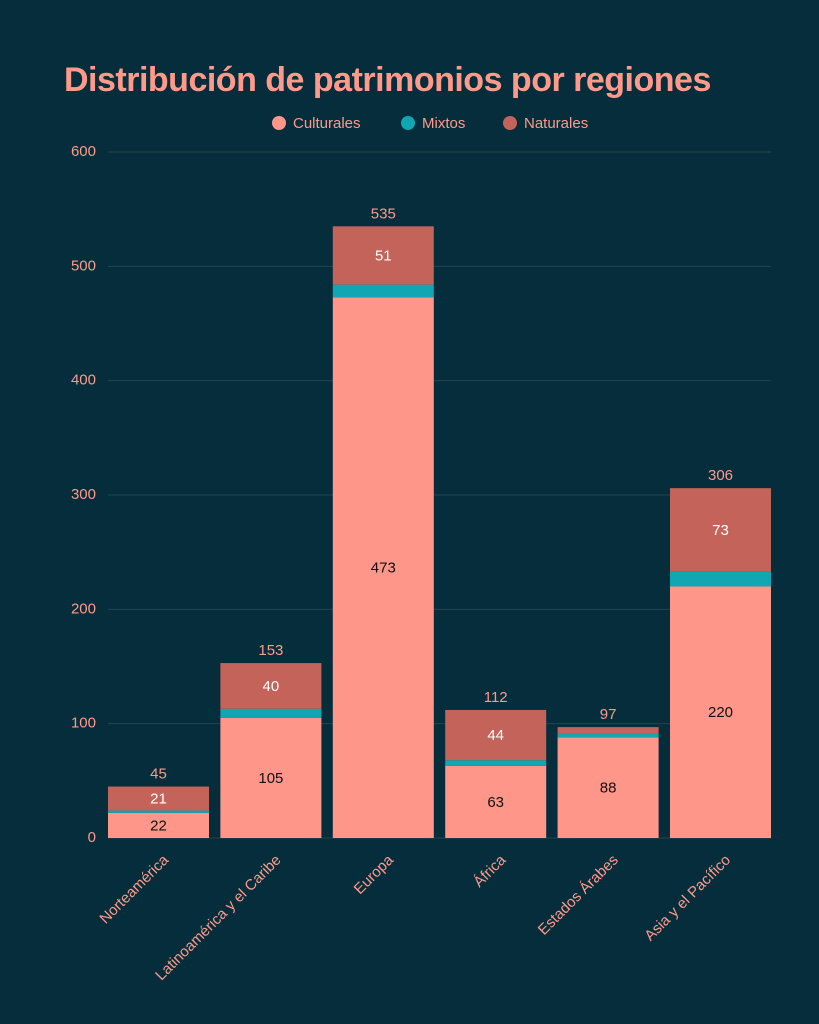 Image resolution: width=819 pixels, height=1024 pixels. What do you see at coordinates (83, 608) in the screenshot?
I see `y-tick-label: 200` at bounding box center [83, 608].